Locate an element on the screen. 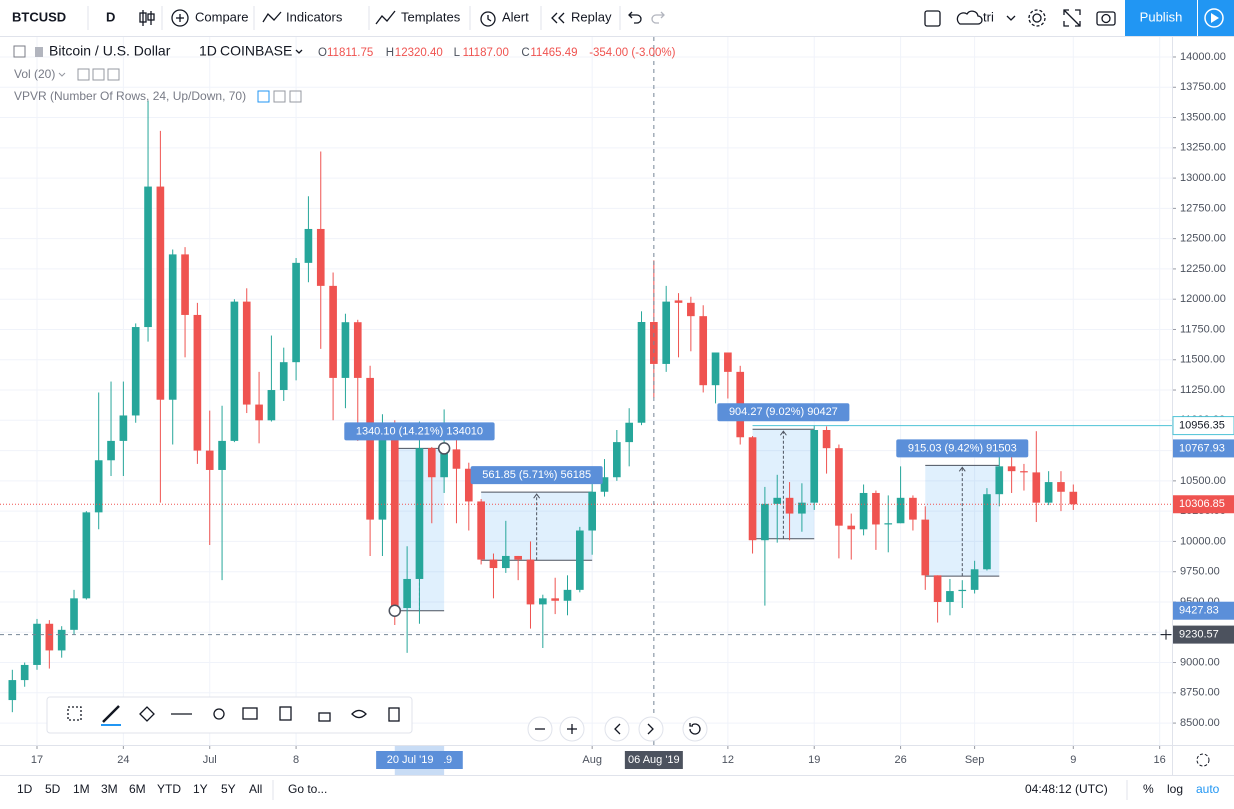 The height and width of the screenshot is (809, 1234). alert-button: Alert is located at coordinates (515, 16).